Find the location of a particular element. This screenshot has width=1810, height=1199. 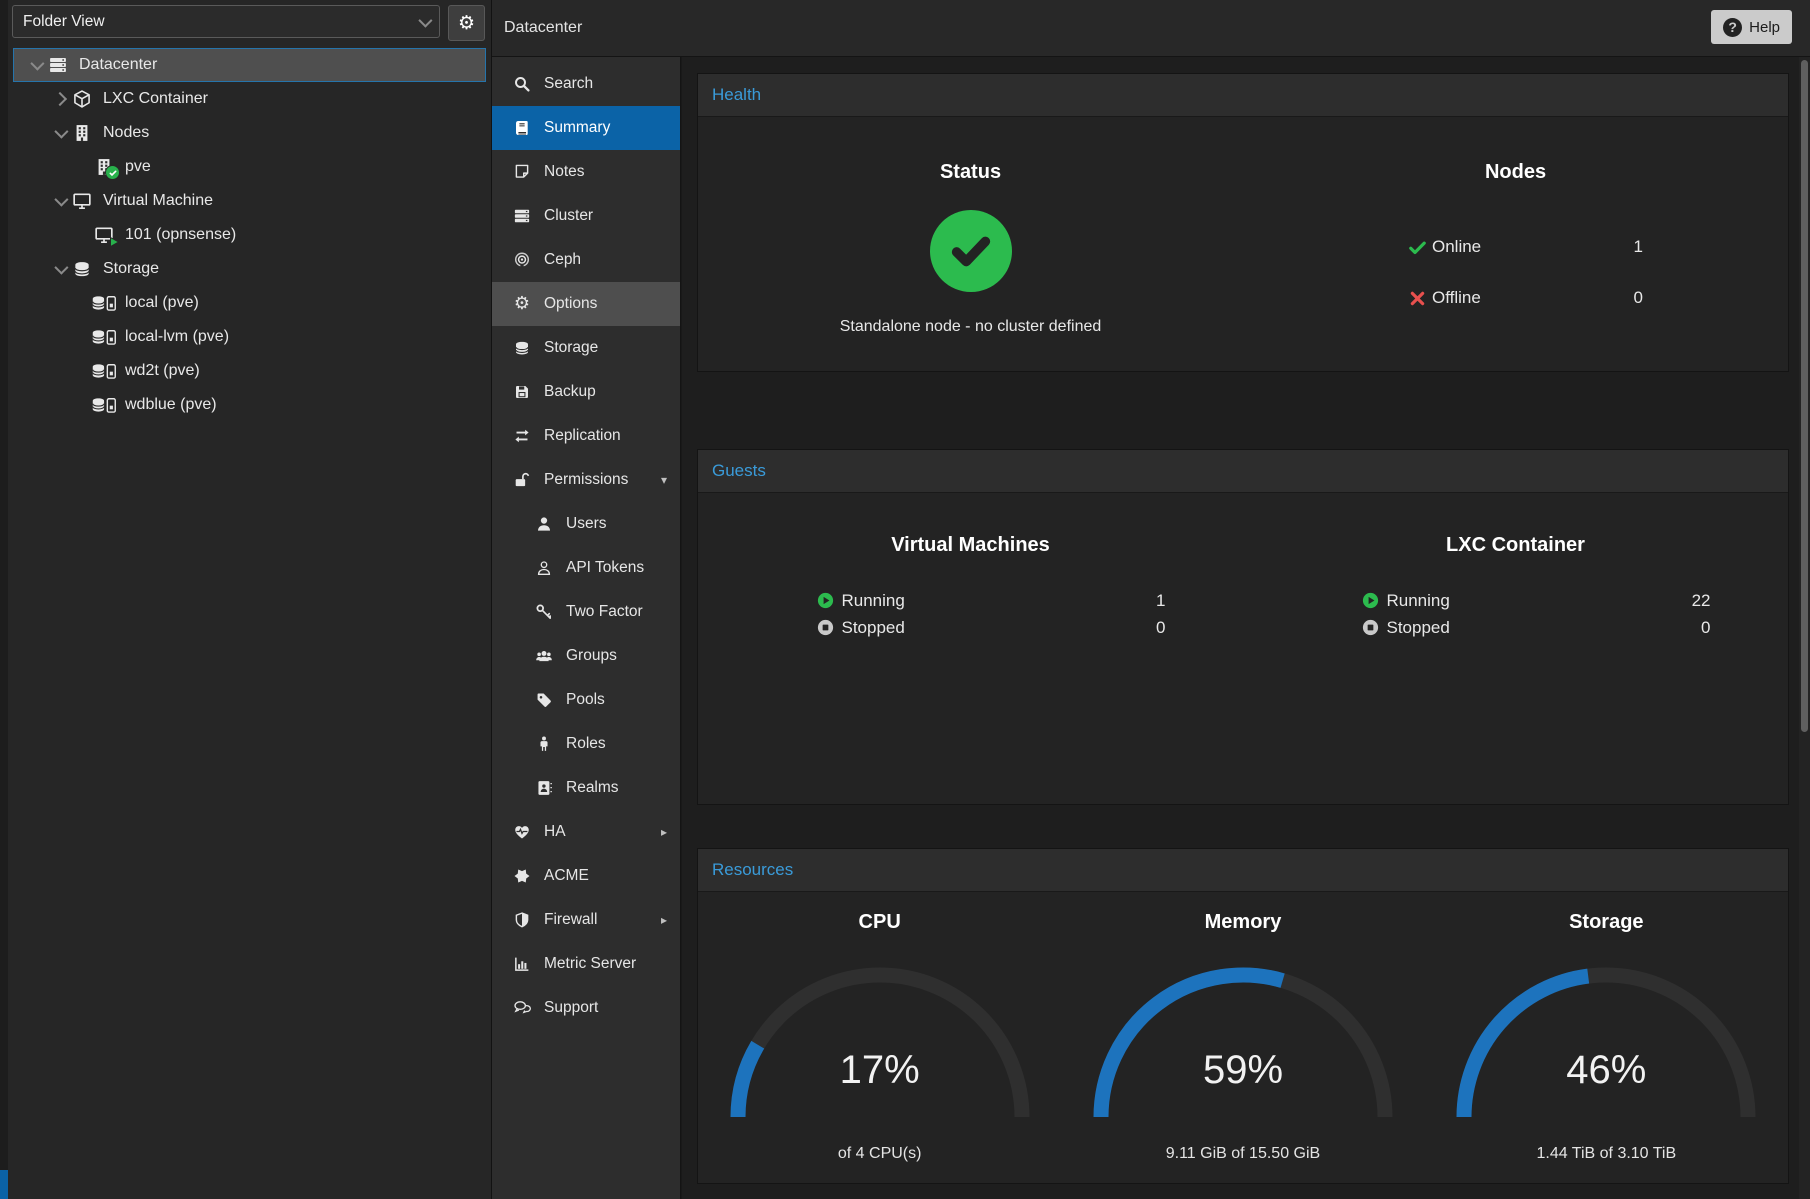

tree-item-local-pve: local (pve) is located at coordinates (249, 303).